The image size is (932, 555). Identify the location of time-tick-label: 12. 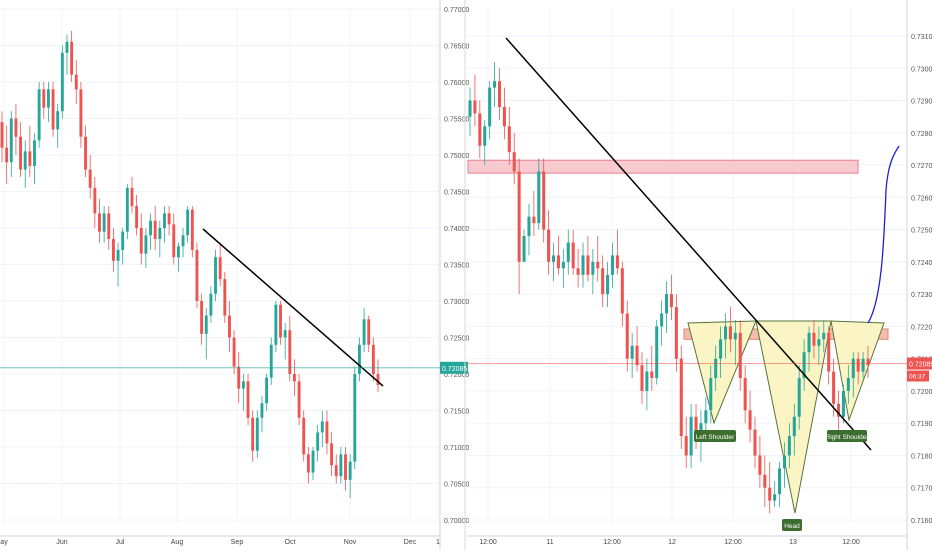
(672, 542).